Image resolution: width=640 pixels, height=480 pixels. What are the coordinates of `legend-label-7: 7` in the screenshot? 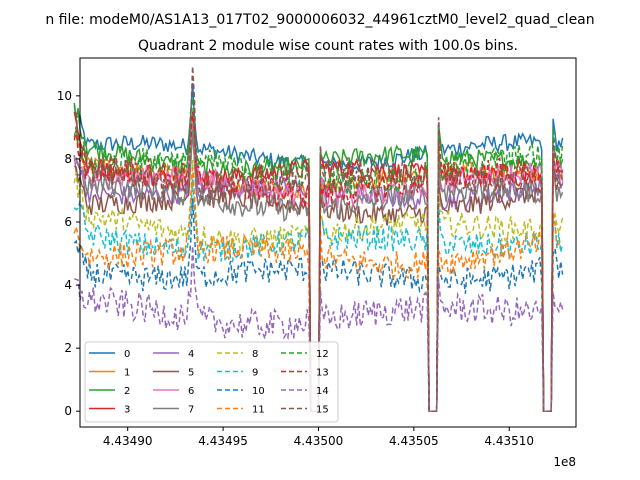 It's located at (191, 410).